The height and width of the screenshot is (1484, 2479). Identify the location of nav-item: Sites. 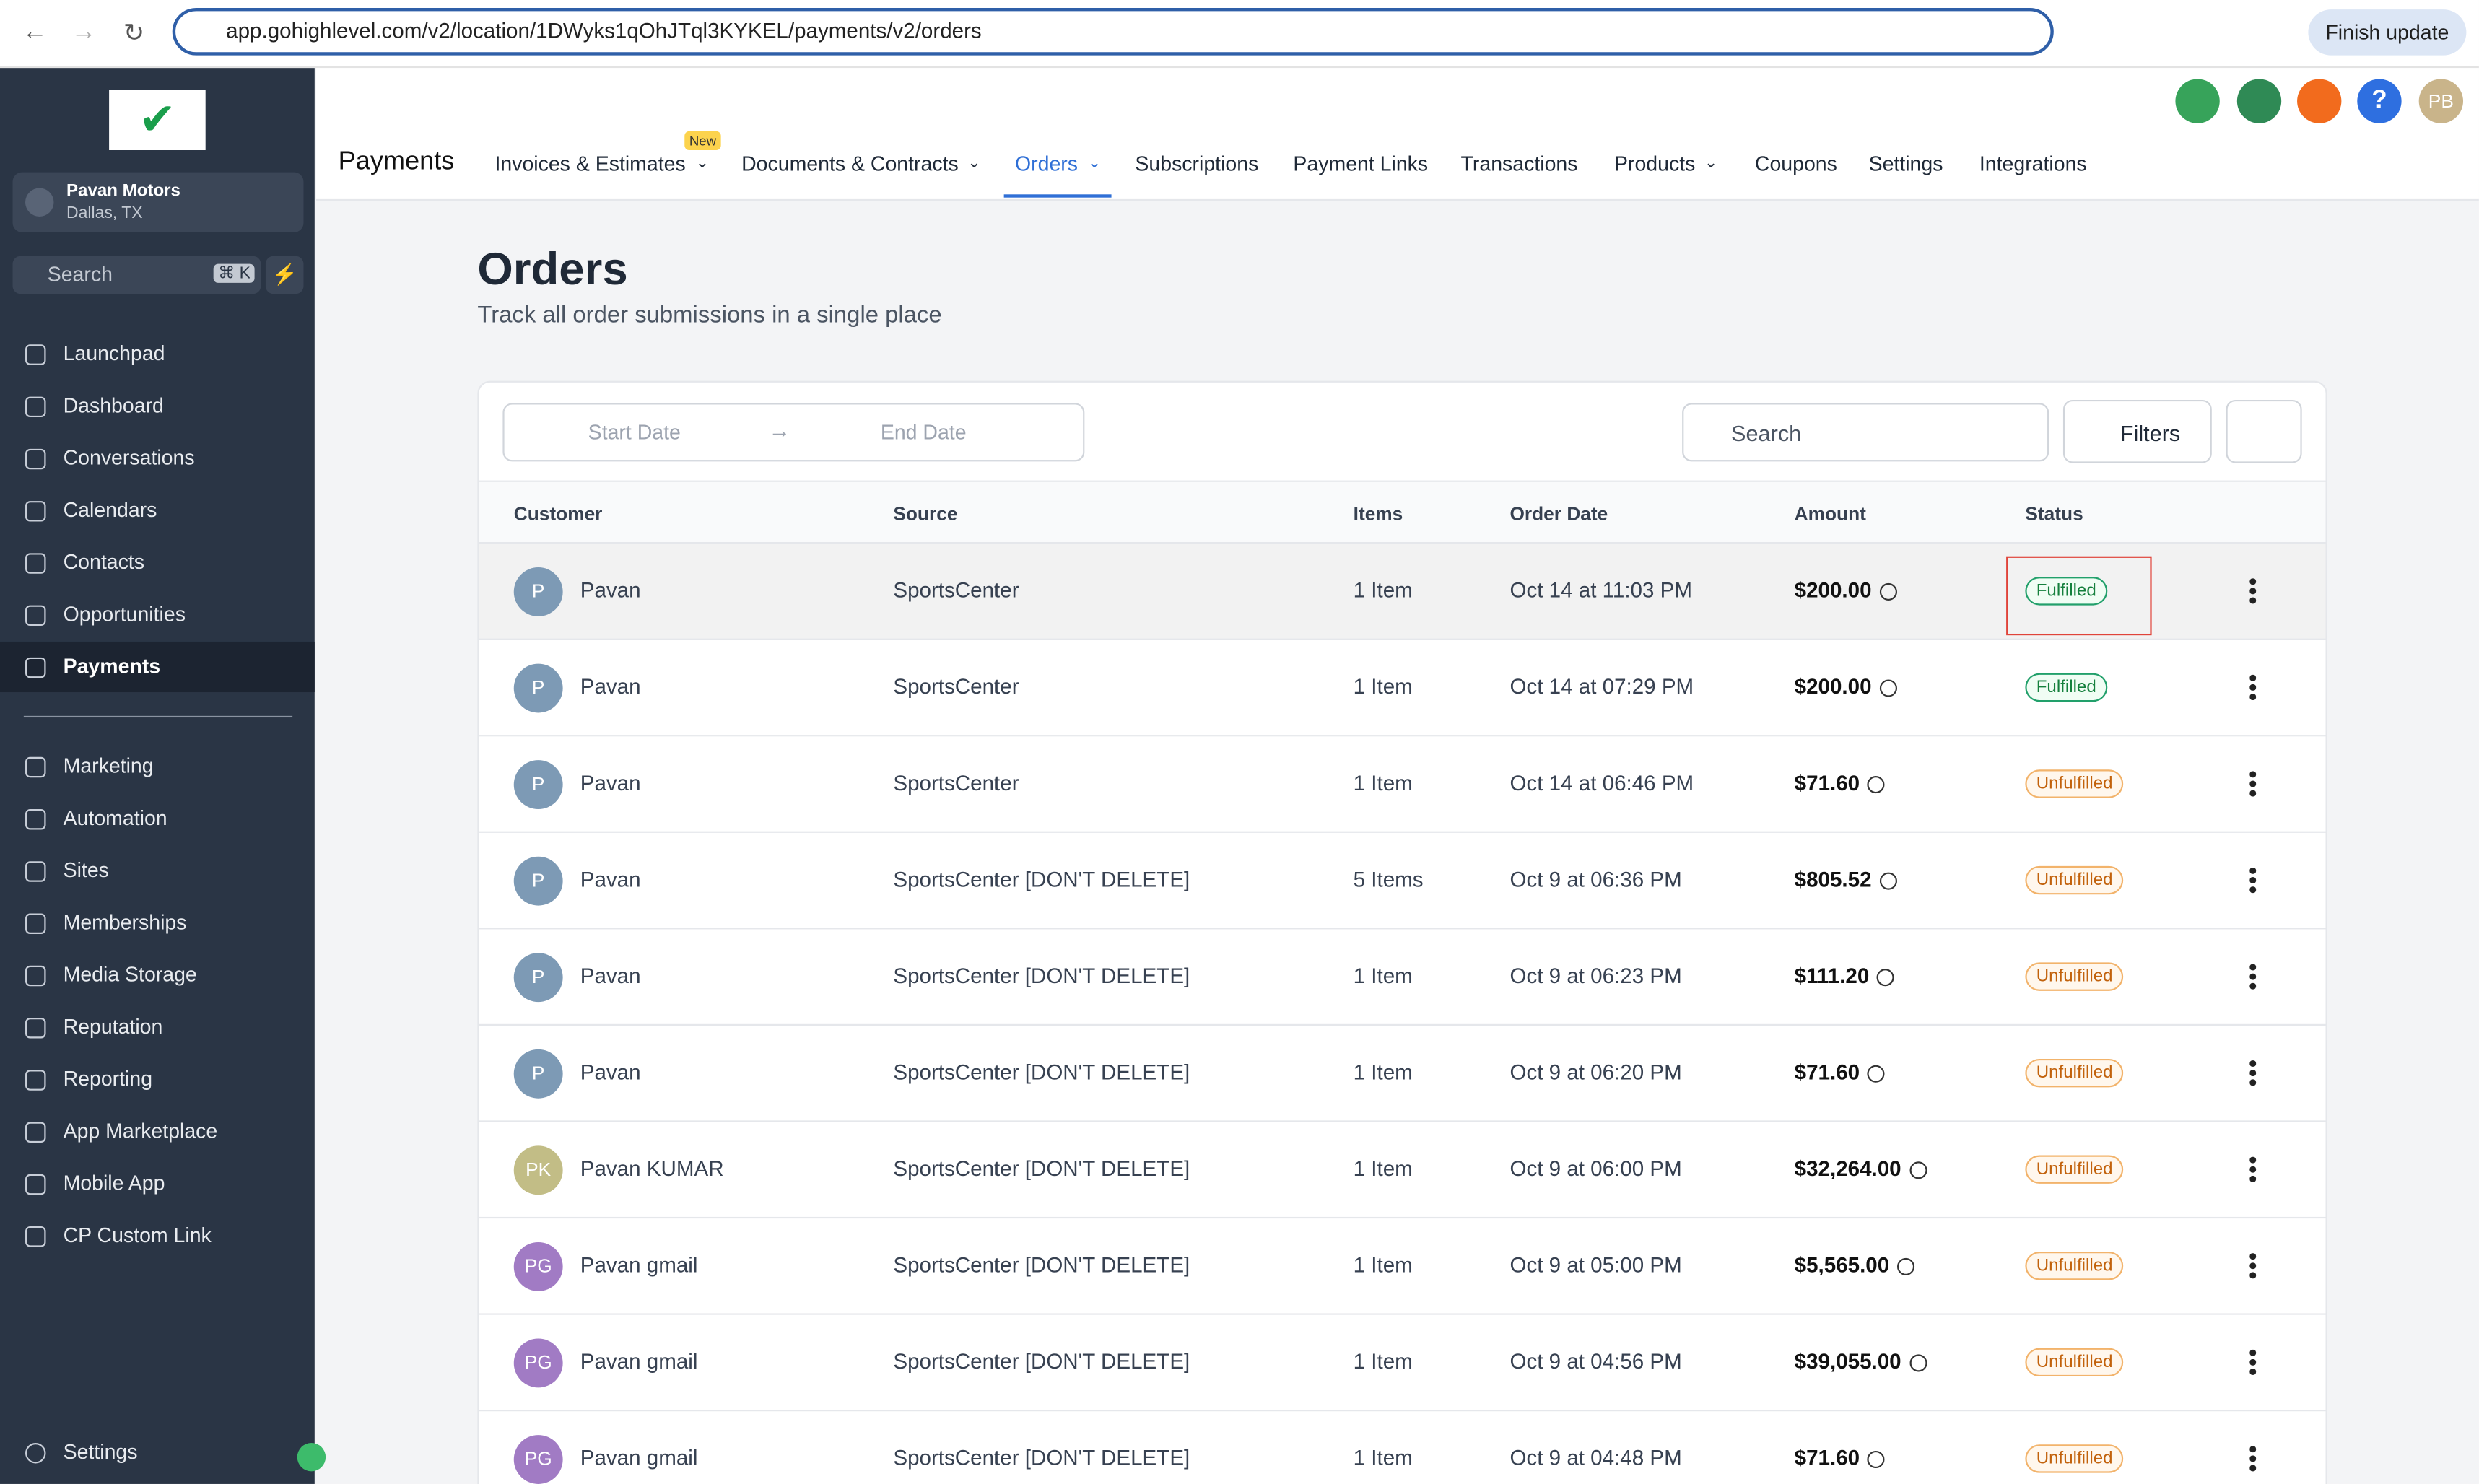
(86, 869).